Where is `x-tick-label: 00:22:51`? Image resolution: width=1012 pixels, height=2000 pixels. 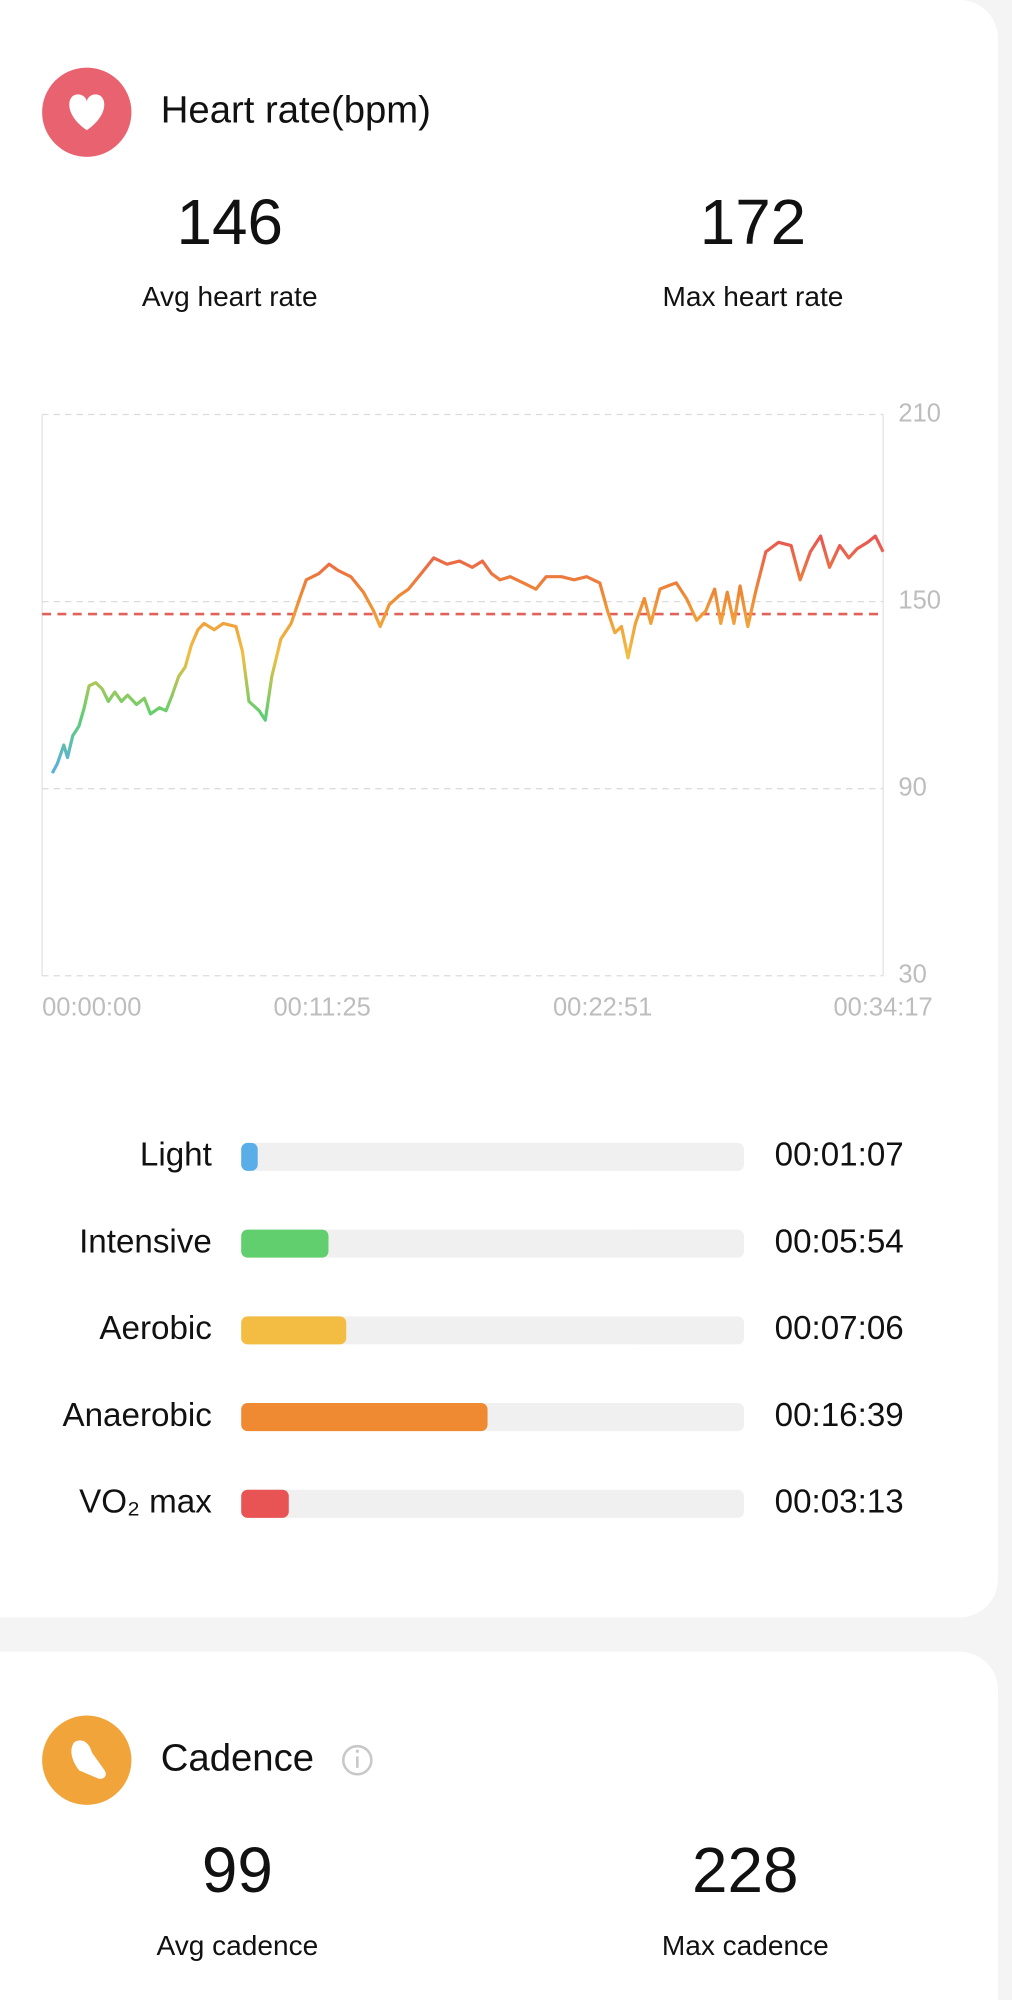
x-tick-label: 00:22:51 is located at coordinates (602, 1008).